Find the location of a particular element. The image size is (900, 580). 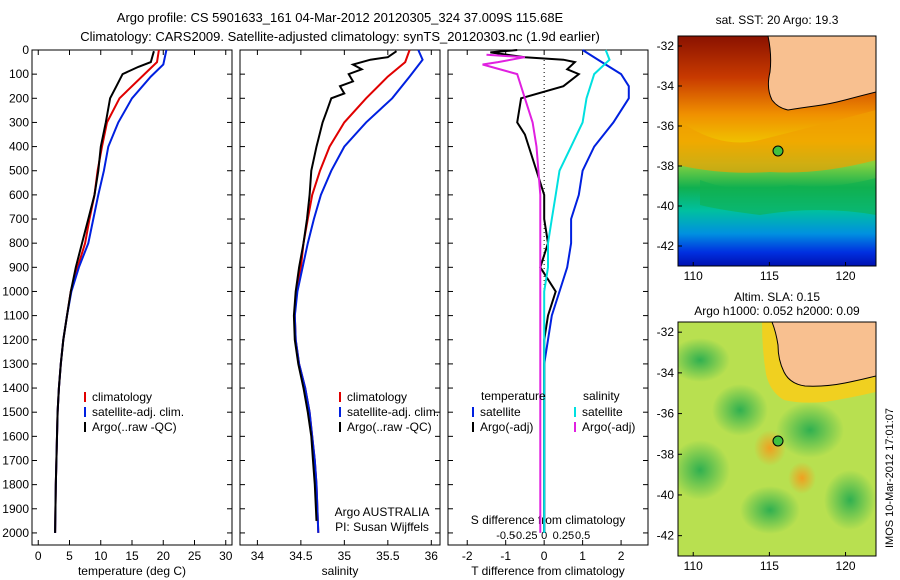

s-tick-label: 0.5 is located at coordinates (582, 536).